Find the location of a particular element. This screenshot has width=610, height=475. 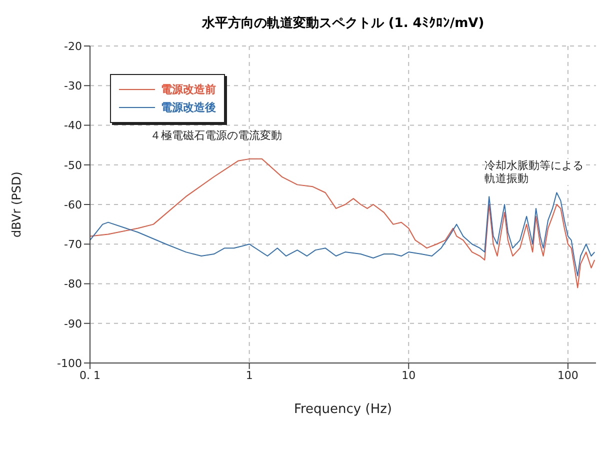

y-tick-label: -90 is located at coordinates (73, 323).